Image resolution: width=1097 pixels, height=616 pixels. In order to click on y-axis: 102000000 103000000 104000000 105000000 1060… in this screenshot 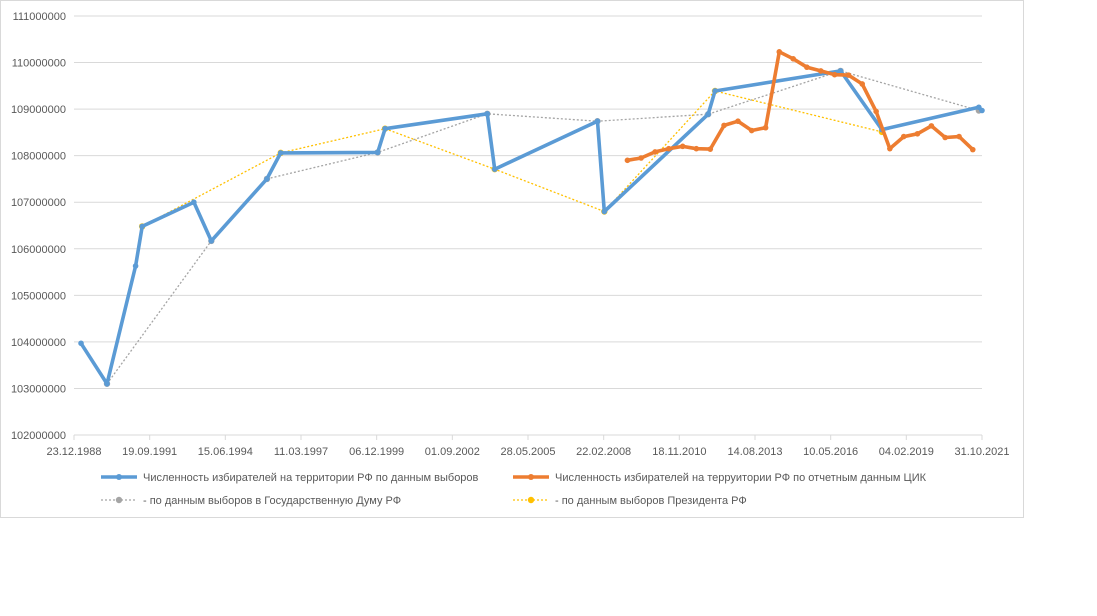, I will do `click(38, 226)`.